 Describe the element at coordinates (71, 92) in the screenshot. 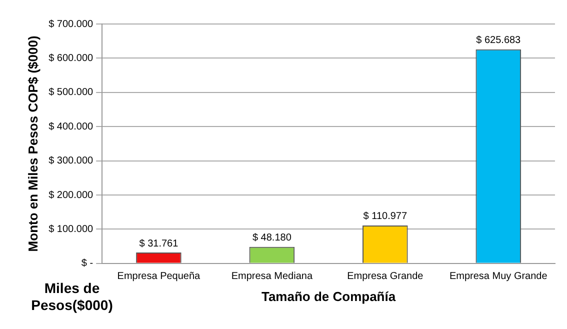

I see `y-tick-label: $ 500.000` at that location.